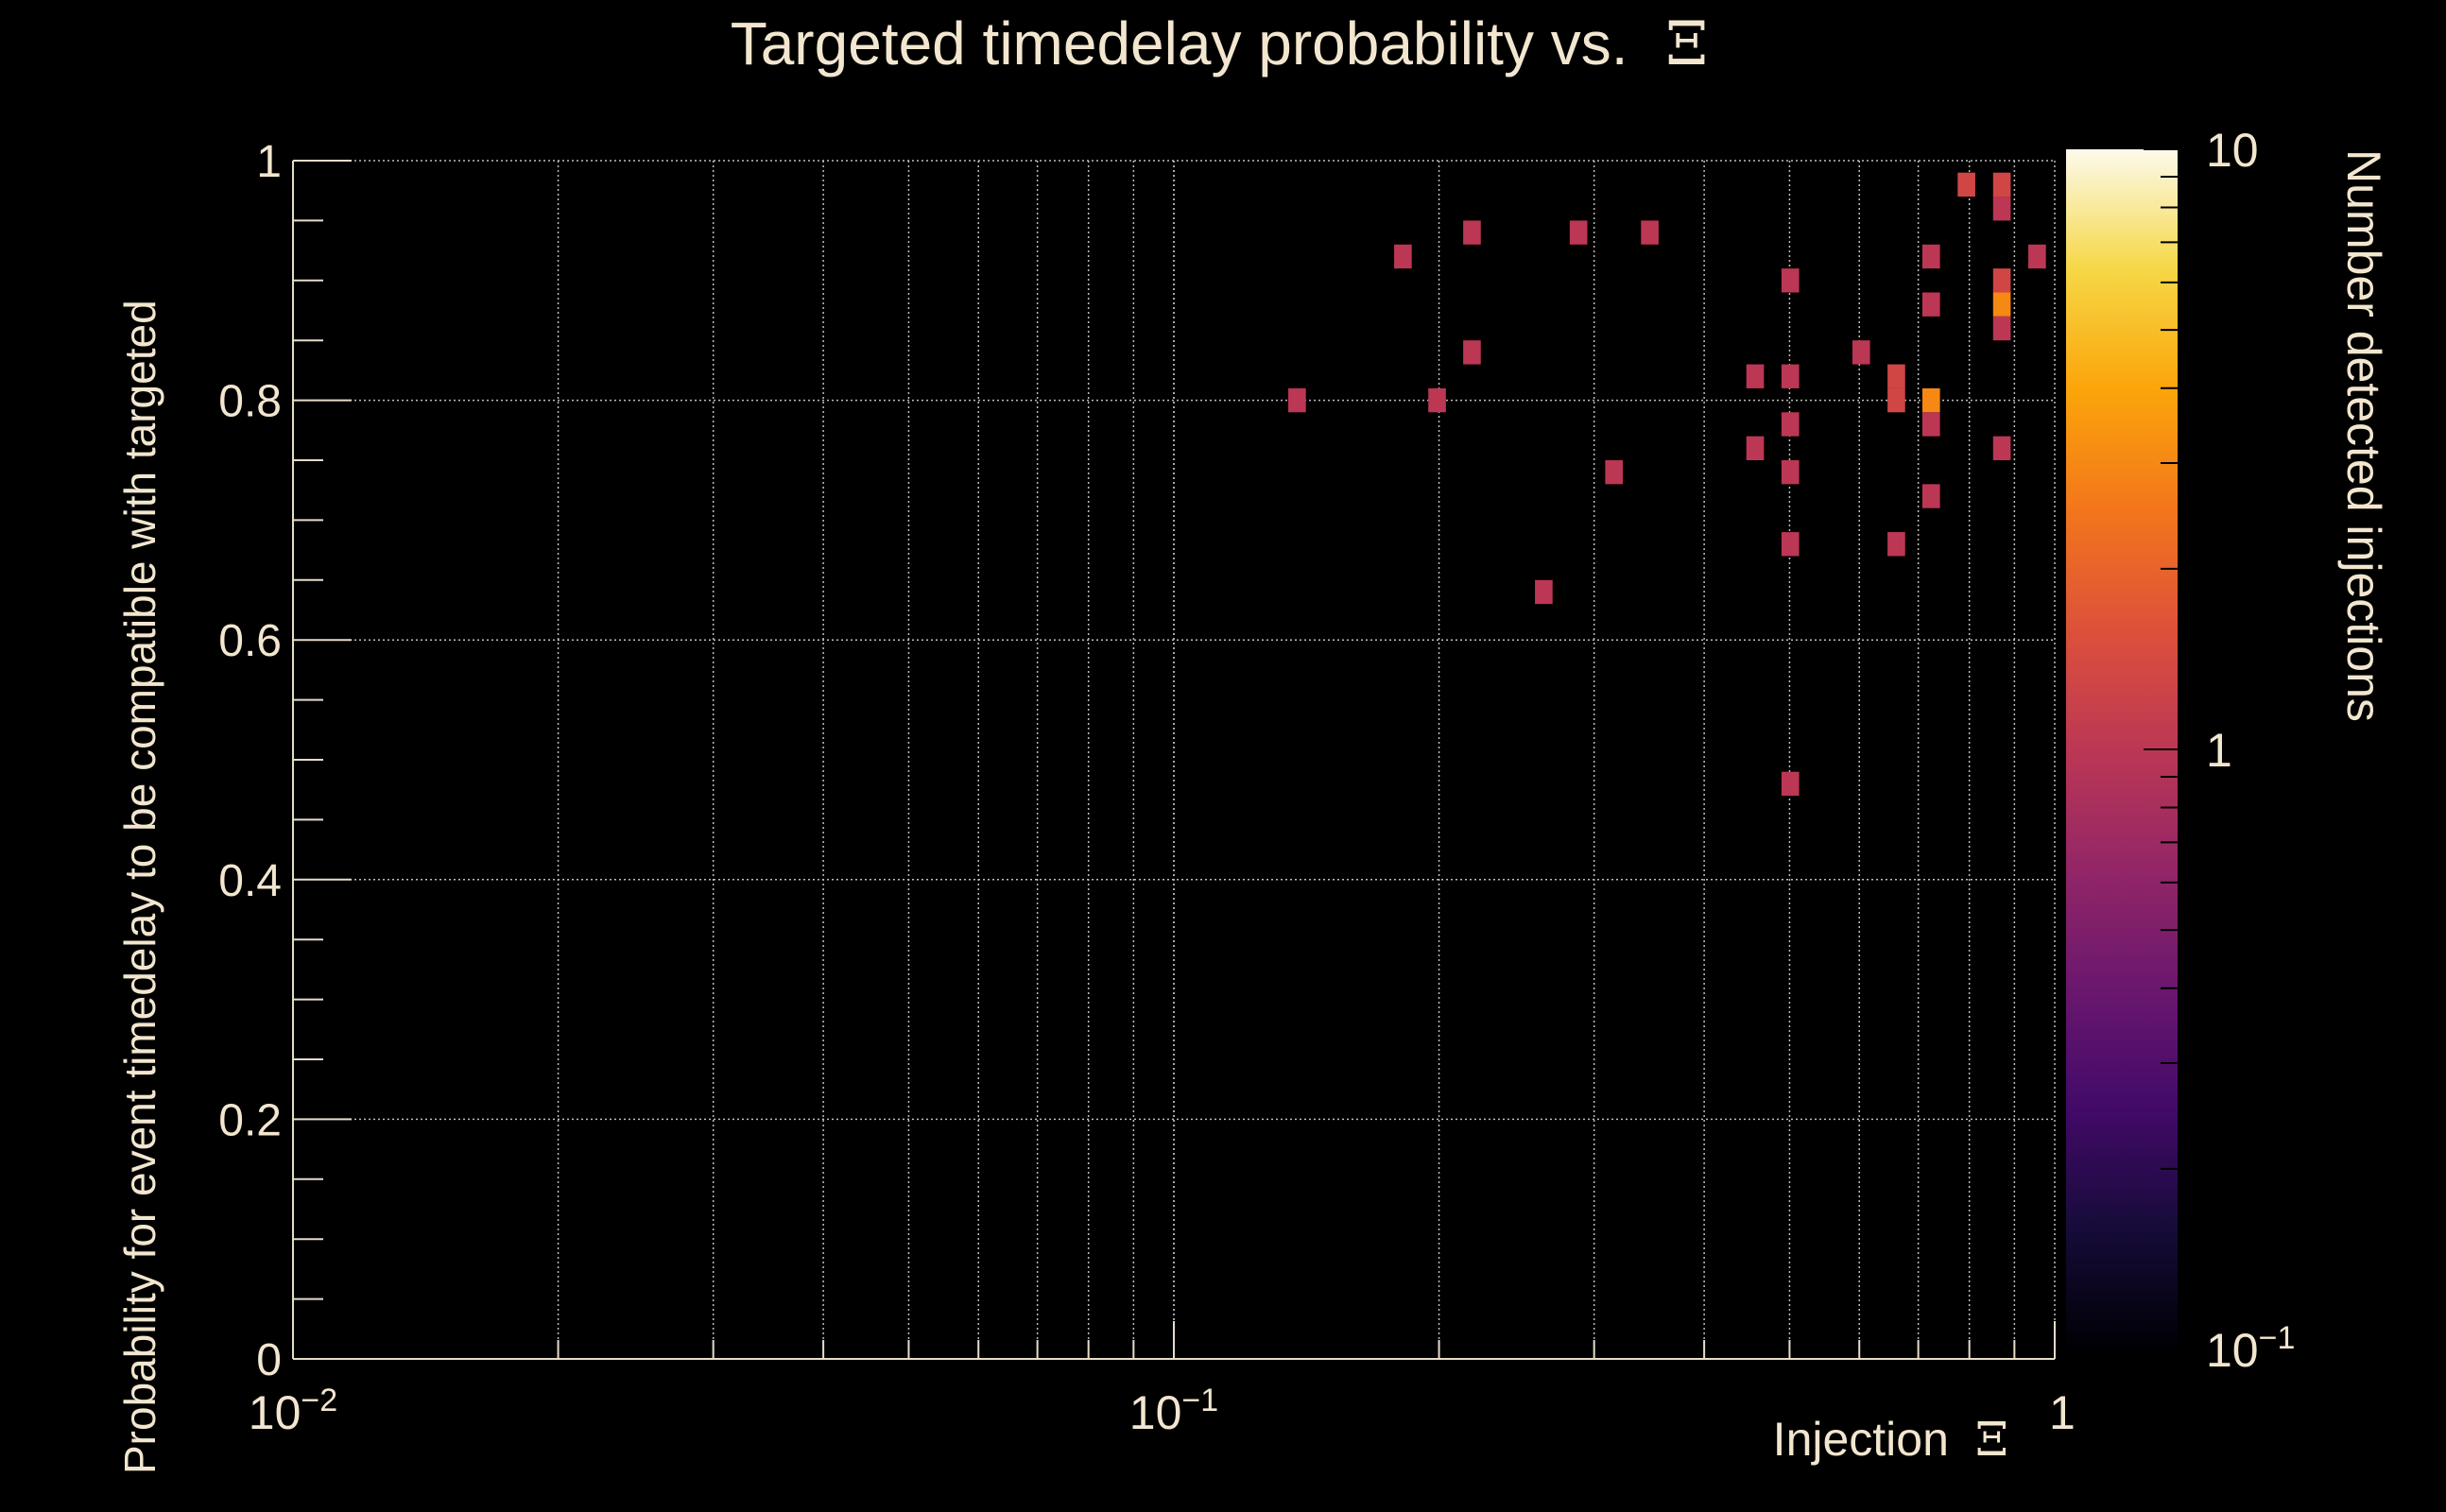 Image resolution: width=2446 pixels, height=1512 pixels. I want to click on chart-title-symbol: Ξ, so click(1686, 44).